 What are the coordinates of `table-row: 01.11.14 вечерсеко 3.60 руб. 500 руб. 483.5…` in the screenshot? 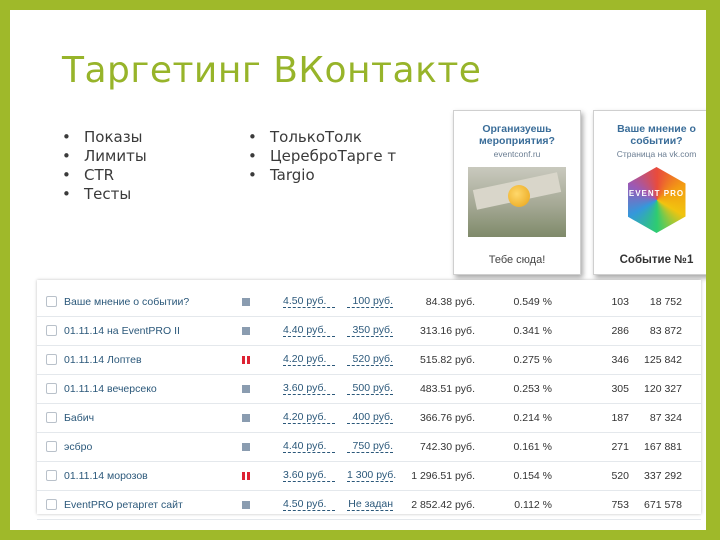 It's located at (369, 389).